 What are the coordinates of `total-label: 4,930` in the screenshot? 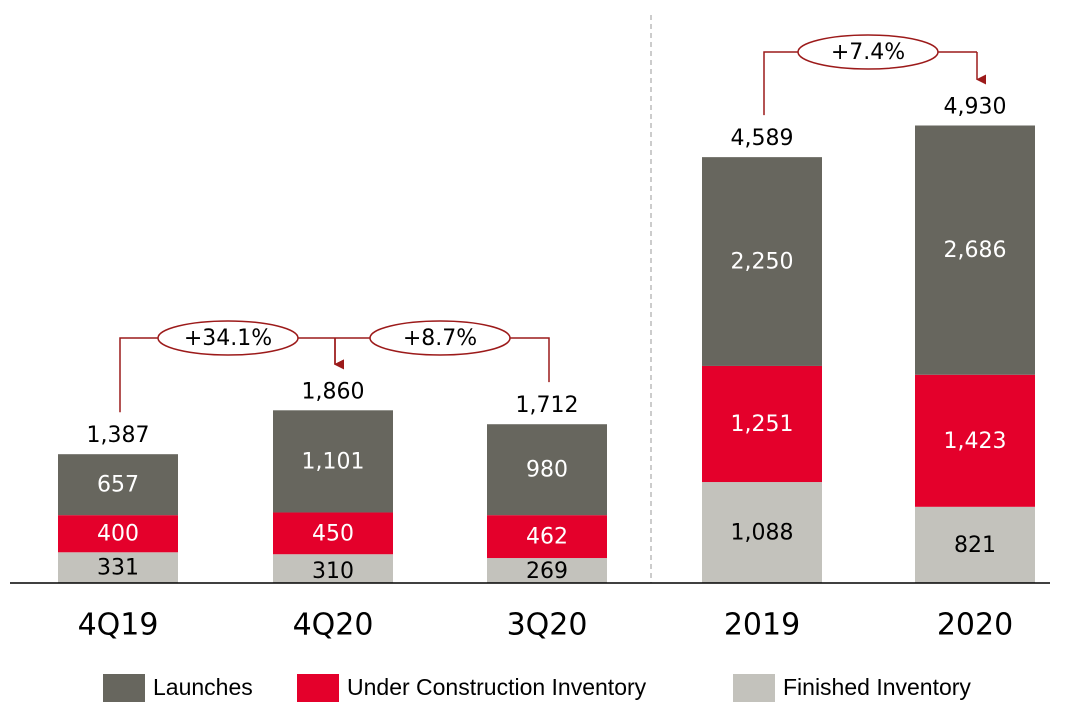 It's located at (975, 106).